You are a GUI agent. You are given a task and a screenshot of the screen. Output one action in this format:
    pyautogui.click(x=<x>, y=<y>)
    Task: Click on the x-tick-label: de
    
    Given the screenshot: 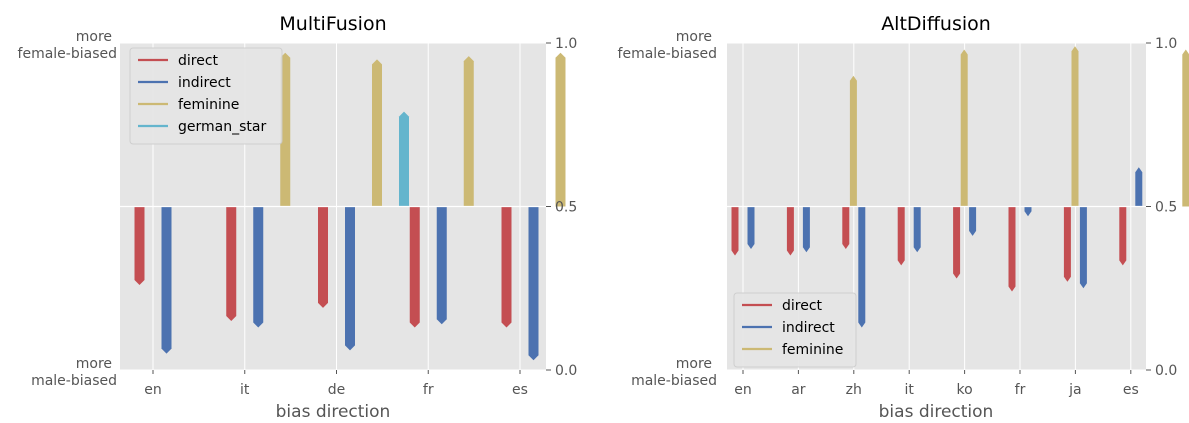 What is the action you would take?
    pyautogui.click(x=337, y=390)
    